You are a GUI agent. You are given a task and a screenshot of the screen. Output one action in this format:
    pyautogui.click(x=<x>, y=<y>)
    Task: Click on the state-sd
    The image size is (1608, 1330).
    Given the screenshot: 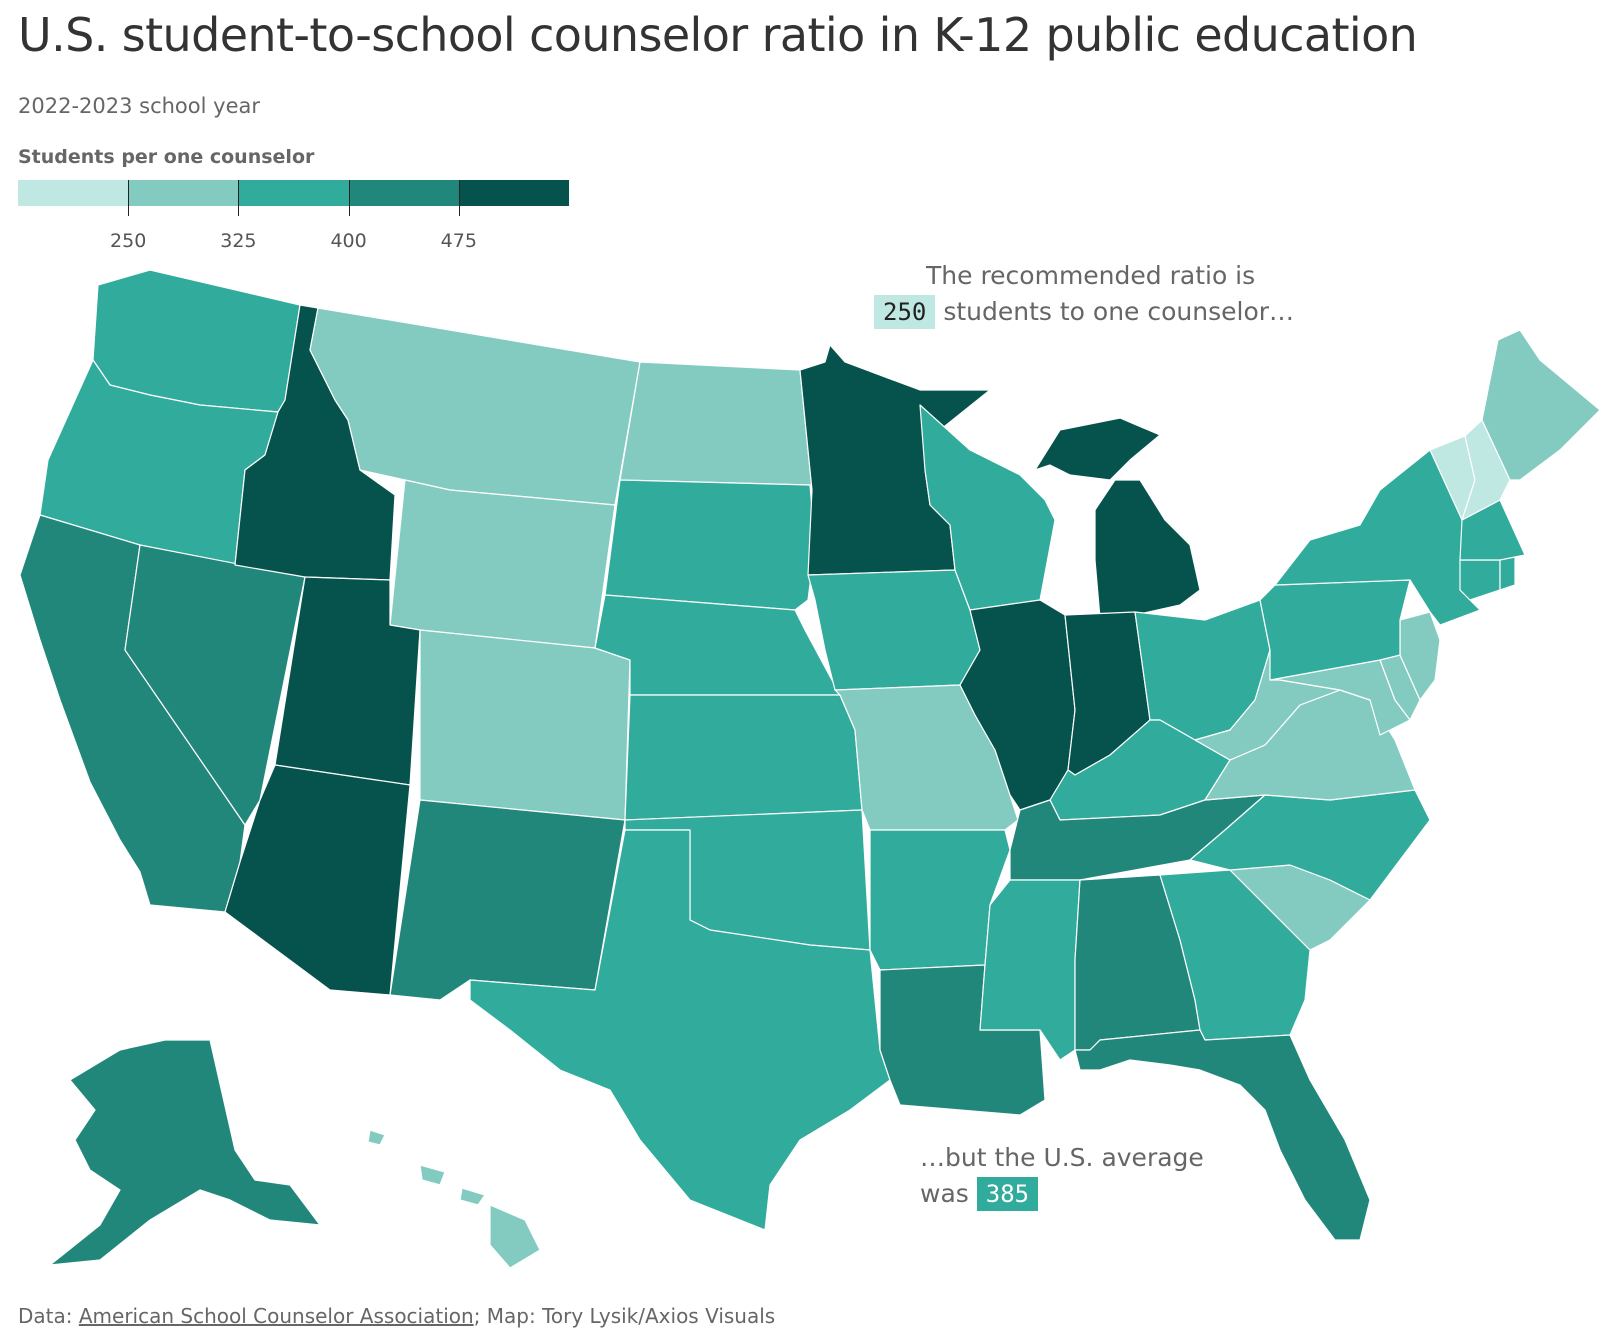 What is the action you would take?
    pyautogui.click(x=710, y=545)
    